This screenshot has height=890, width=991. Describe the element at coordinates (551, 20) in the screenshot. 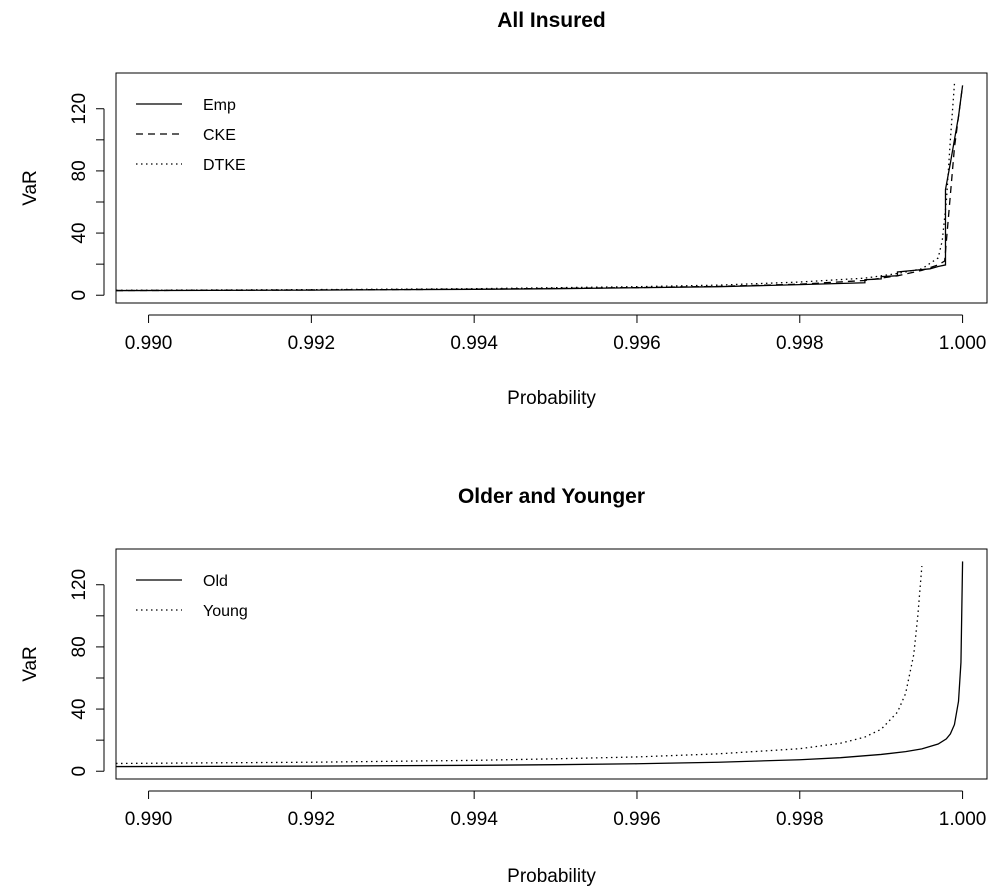

I see `chart-title: All Insured` at that location.